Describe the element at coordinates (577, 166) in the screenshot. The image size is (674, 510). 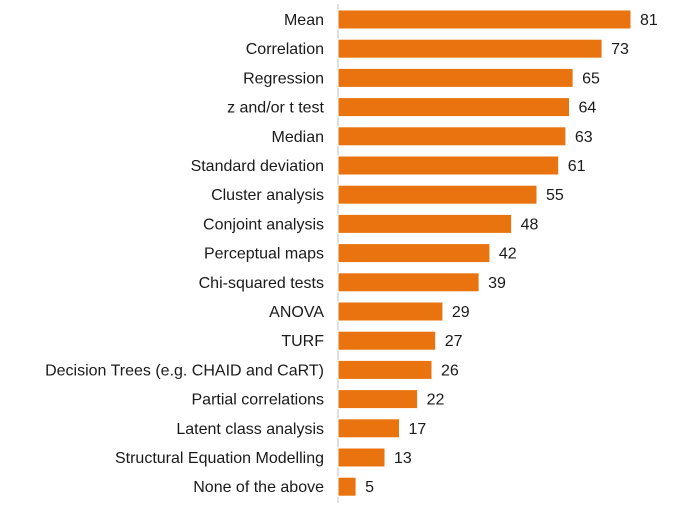
I see `value-label-standard-deviation: 61` at that location.